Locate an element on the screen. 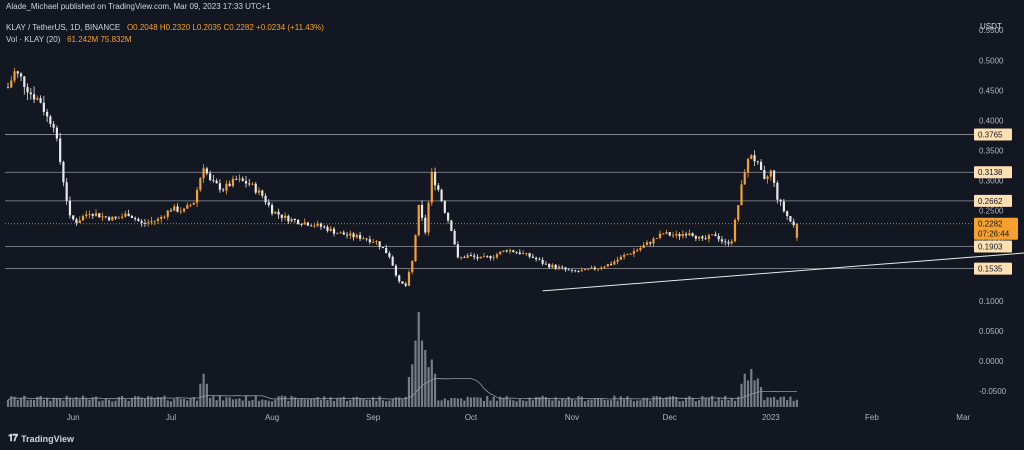  level-tag-label: 0.3765 is located at coordinates (990, 135).